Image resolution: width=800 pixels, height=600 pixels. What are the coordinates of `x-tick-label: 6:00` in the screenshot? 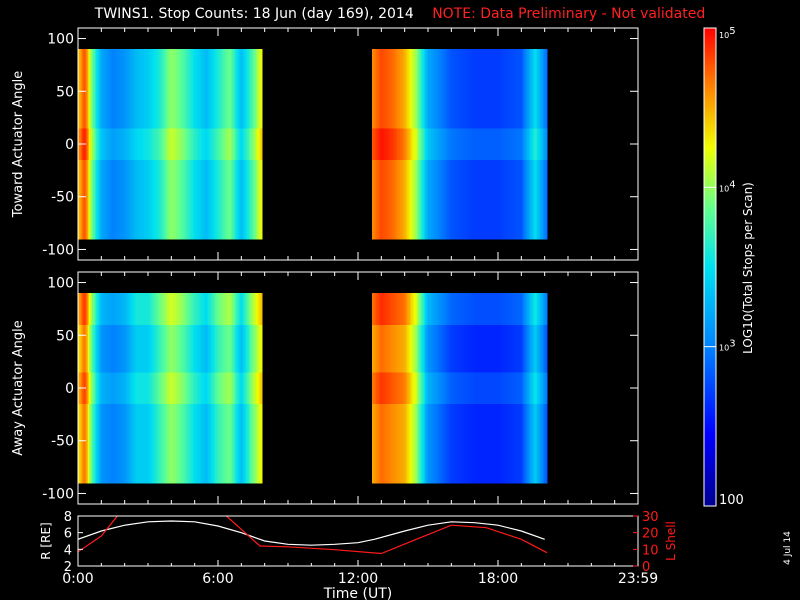 It's located at (217, 579).